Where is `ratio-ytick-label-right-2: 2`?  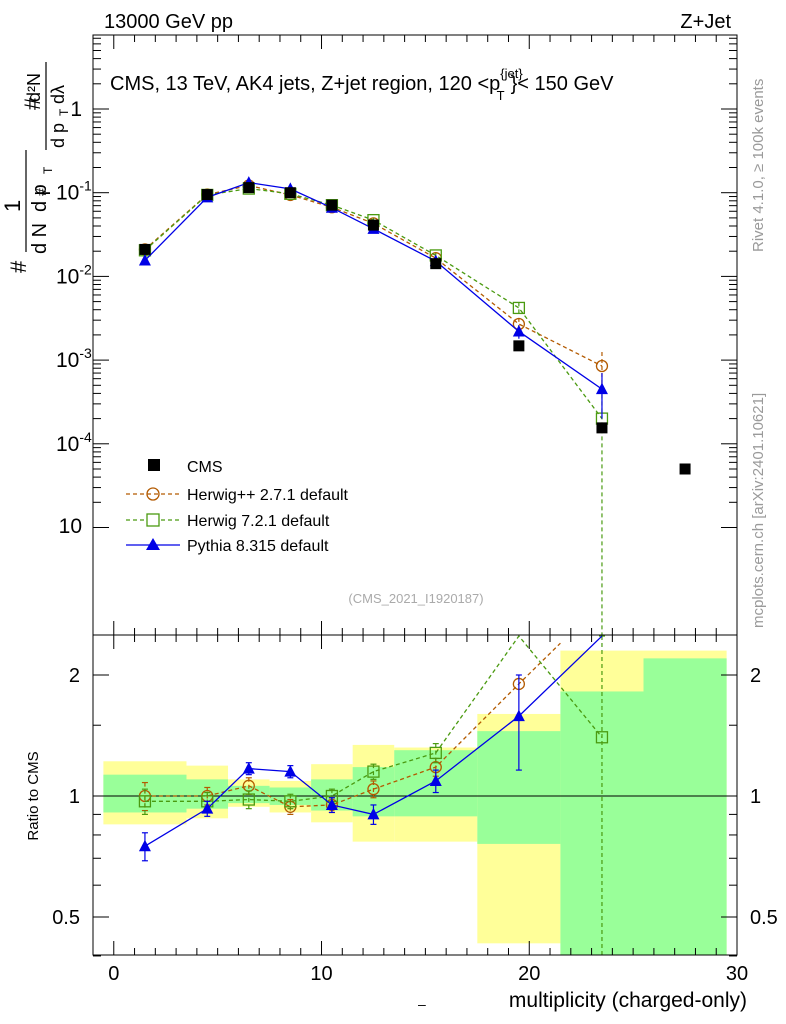 ratio-ytick-label-right-2: 2 is located at coordinates (755, 676).